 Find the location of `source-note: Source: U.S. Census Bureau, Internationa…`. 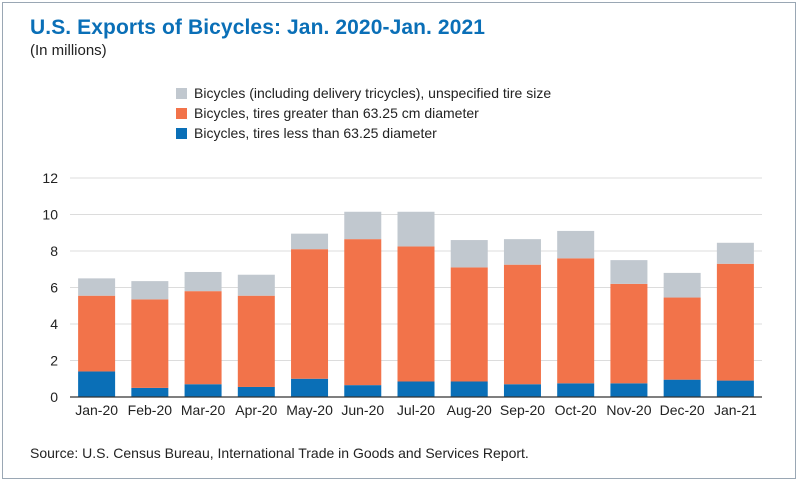

source-note: Source: U.S. Census Bureau, Internationa… is located at coordinates (279, 453).